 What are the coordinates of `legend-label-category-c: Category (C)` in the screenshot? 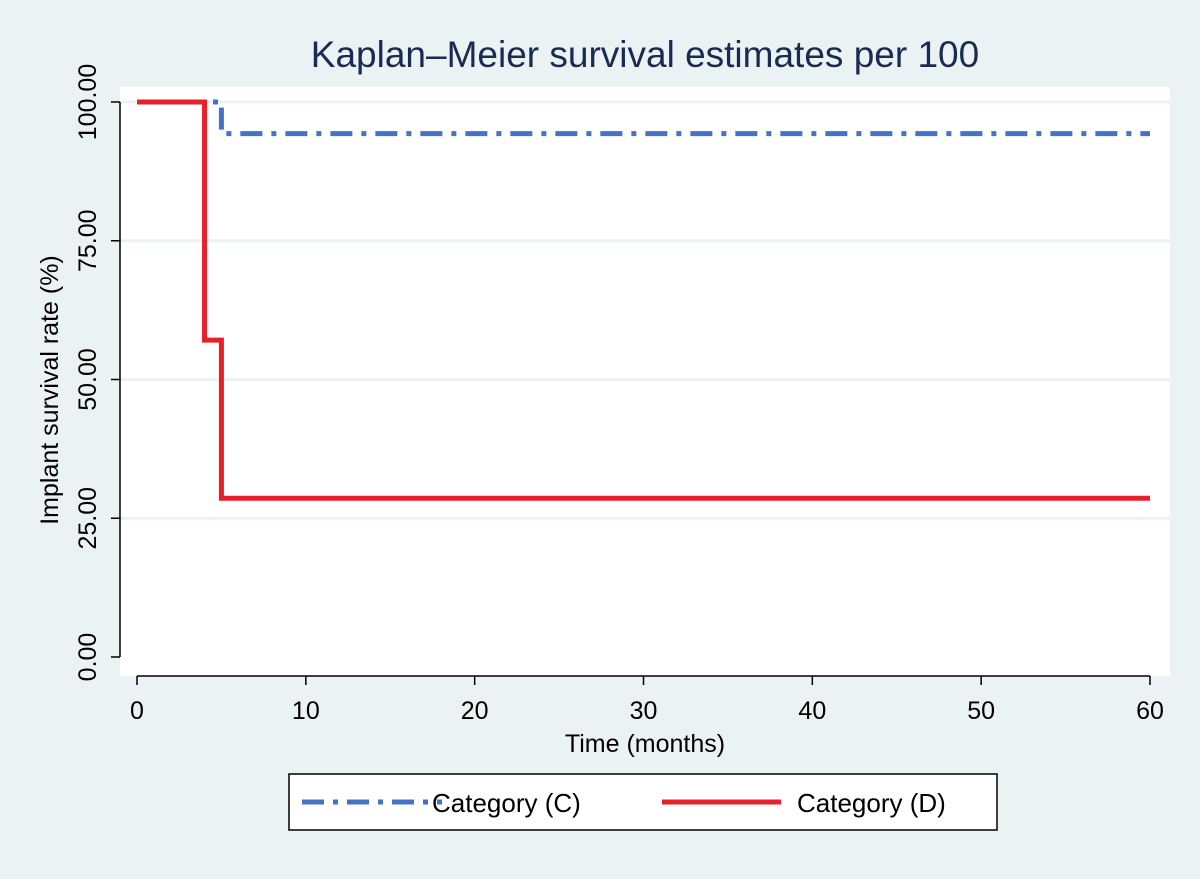 It's located at (506, 803).